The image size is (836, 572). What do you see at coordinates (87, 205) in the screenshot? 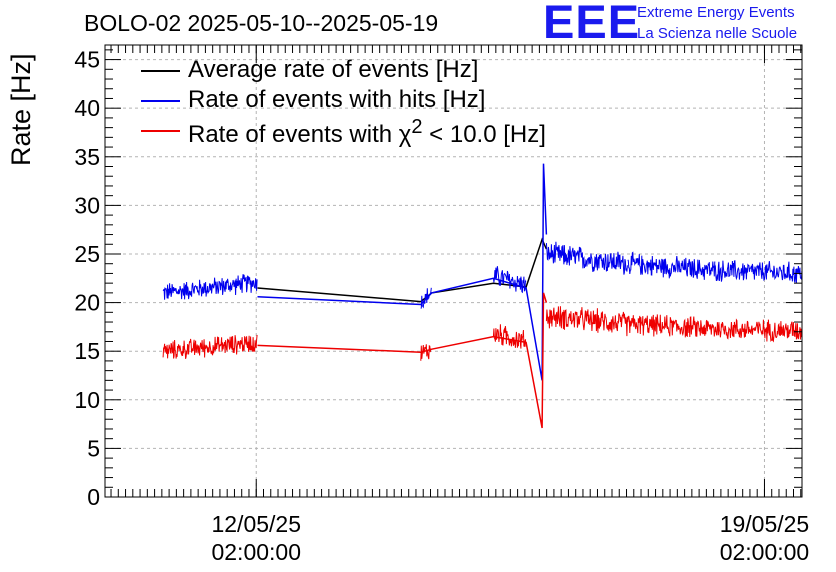
I see `y-tick-label: 30` at bounding box center [87, 205].